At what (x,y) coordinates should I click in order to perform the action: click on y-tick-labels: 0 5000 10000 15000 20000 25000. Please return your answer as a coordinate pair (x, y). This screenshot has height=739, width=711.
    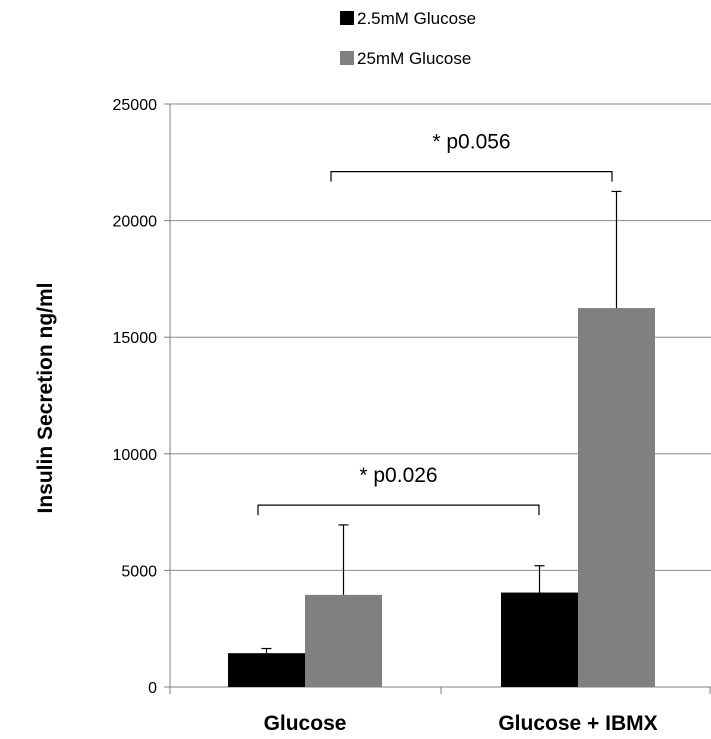
    Looking at the image, I should click on (135, 397).